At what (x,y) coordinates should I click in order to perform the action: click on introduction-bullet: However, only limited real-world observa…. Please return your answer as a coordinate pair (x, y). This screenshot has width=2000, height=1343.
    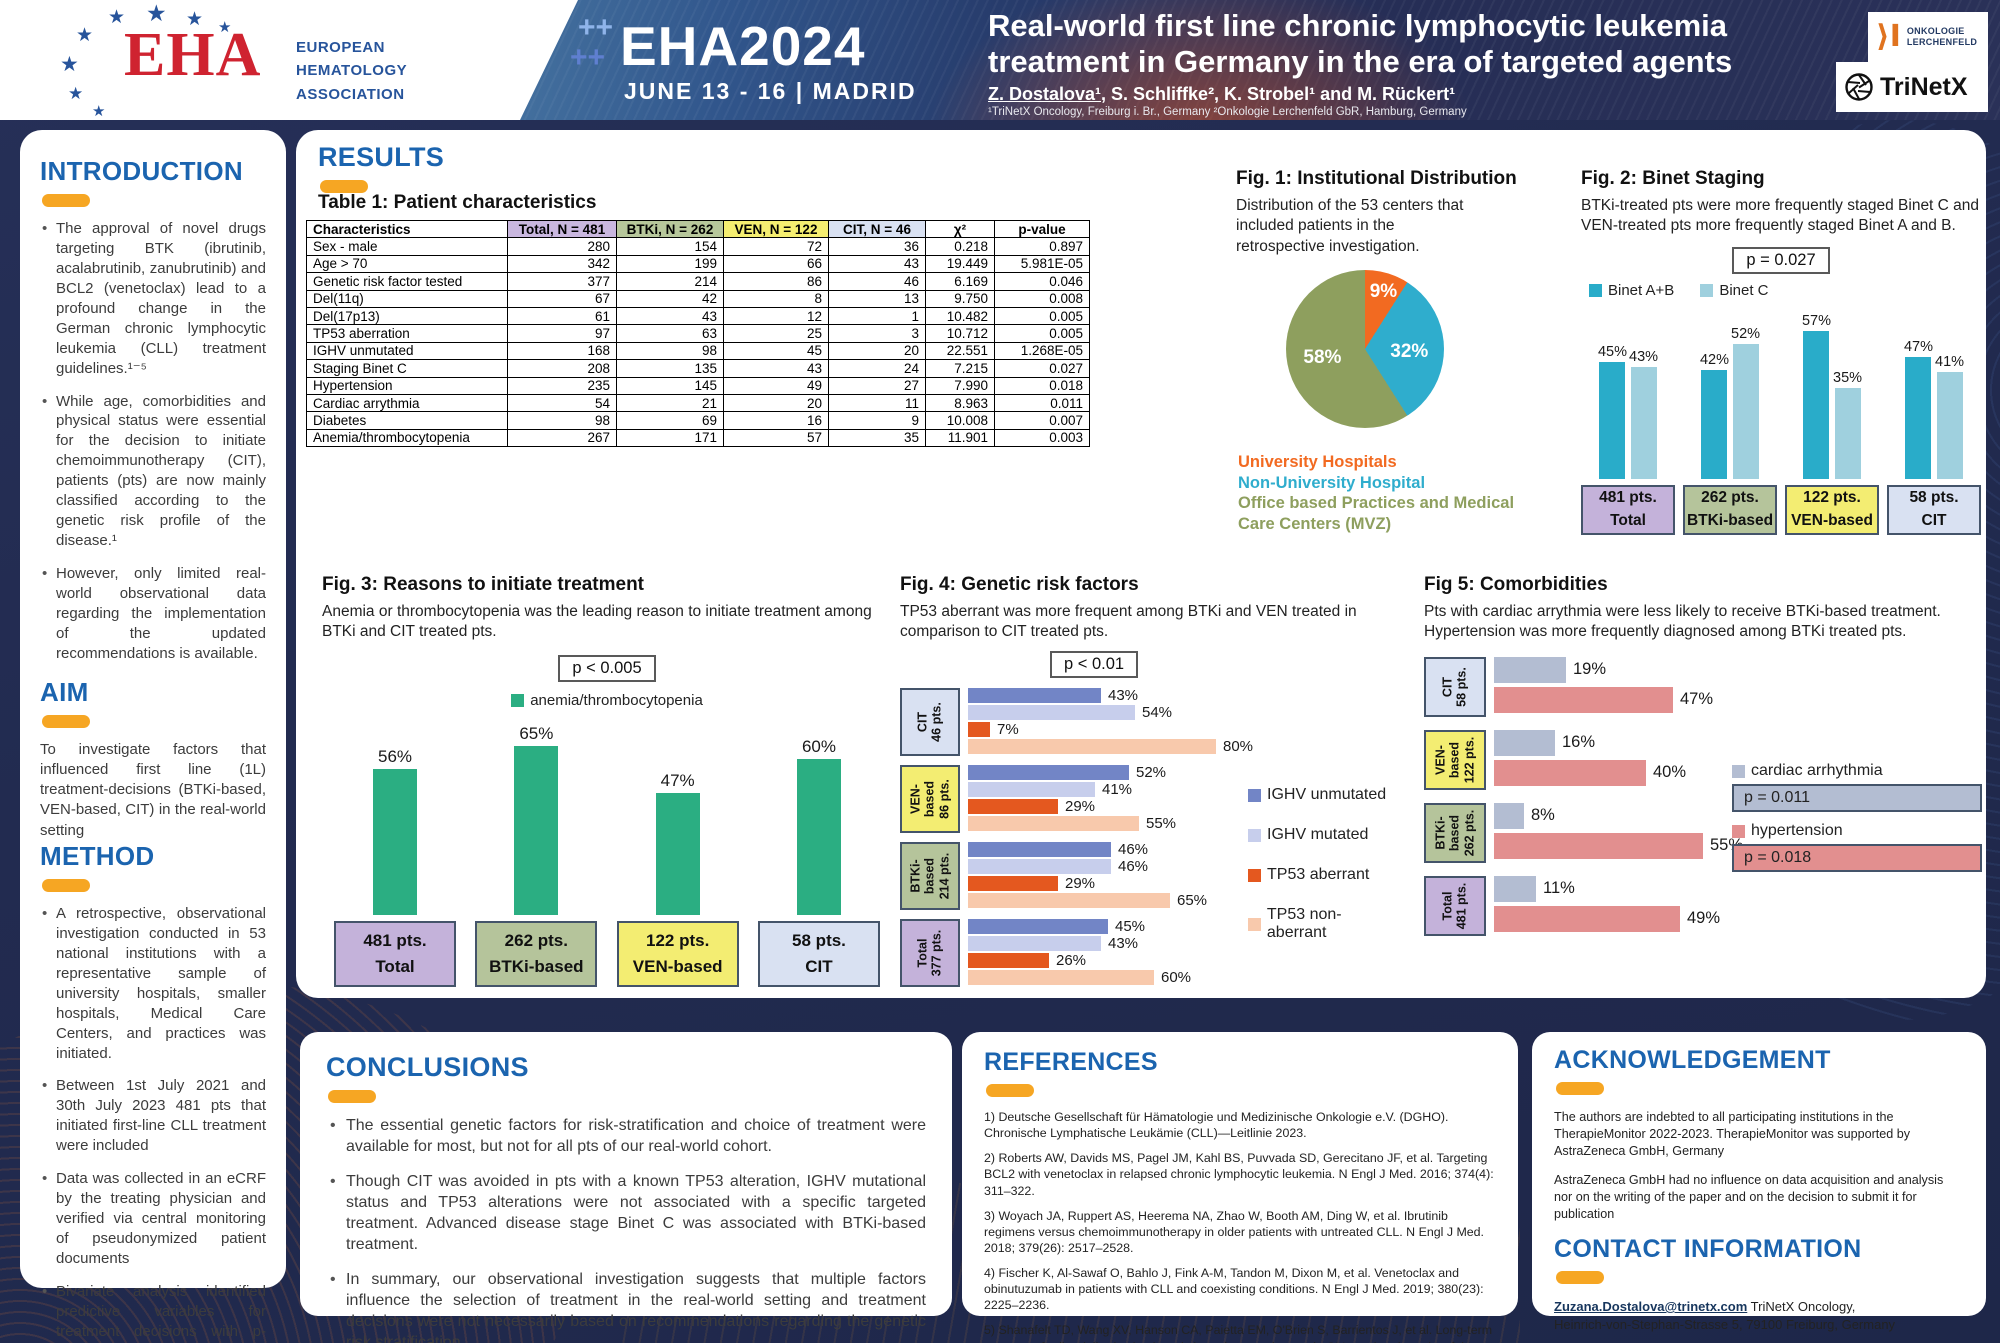
    Looking at the image, I should click on (153, 614).